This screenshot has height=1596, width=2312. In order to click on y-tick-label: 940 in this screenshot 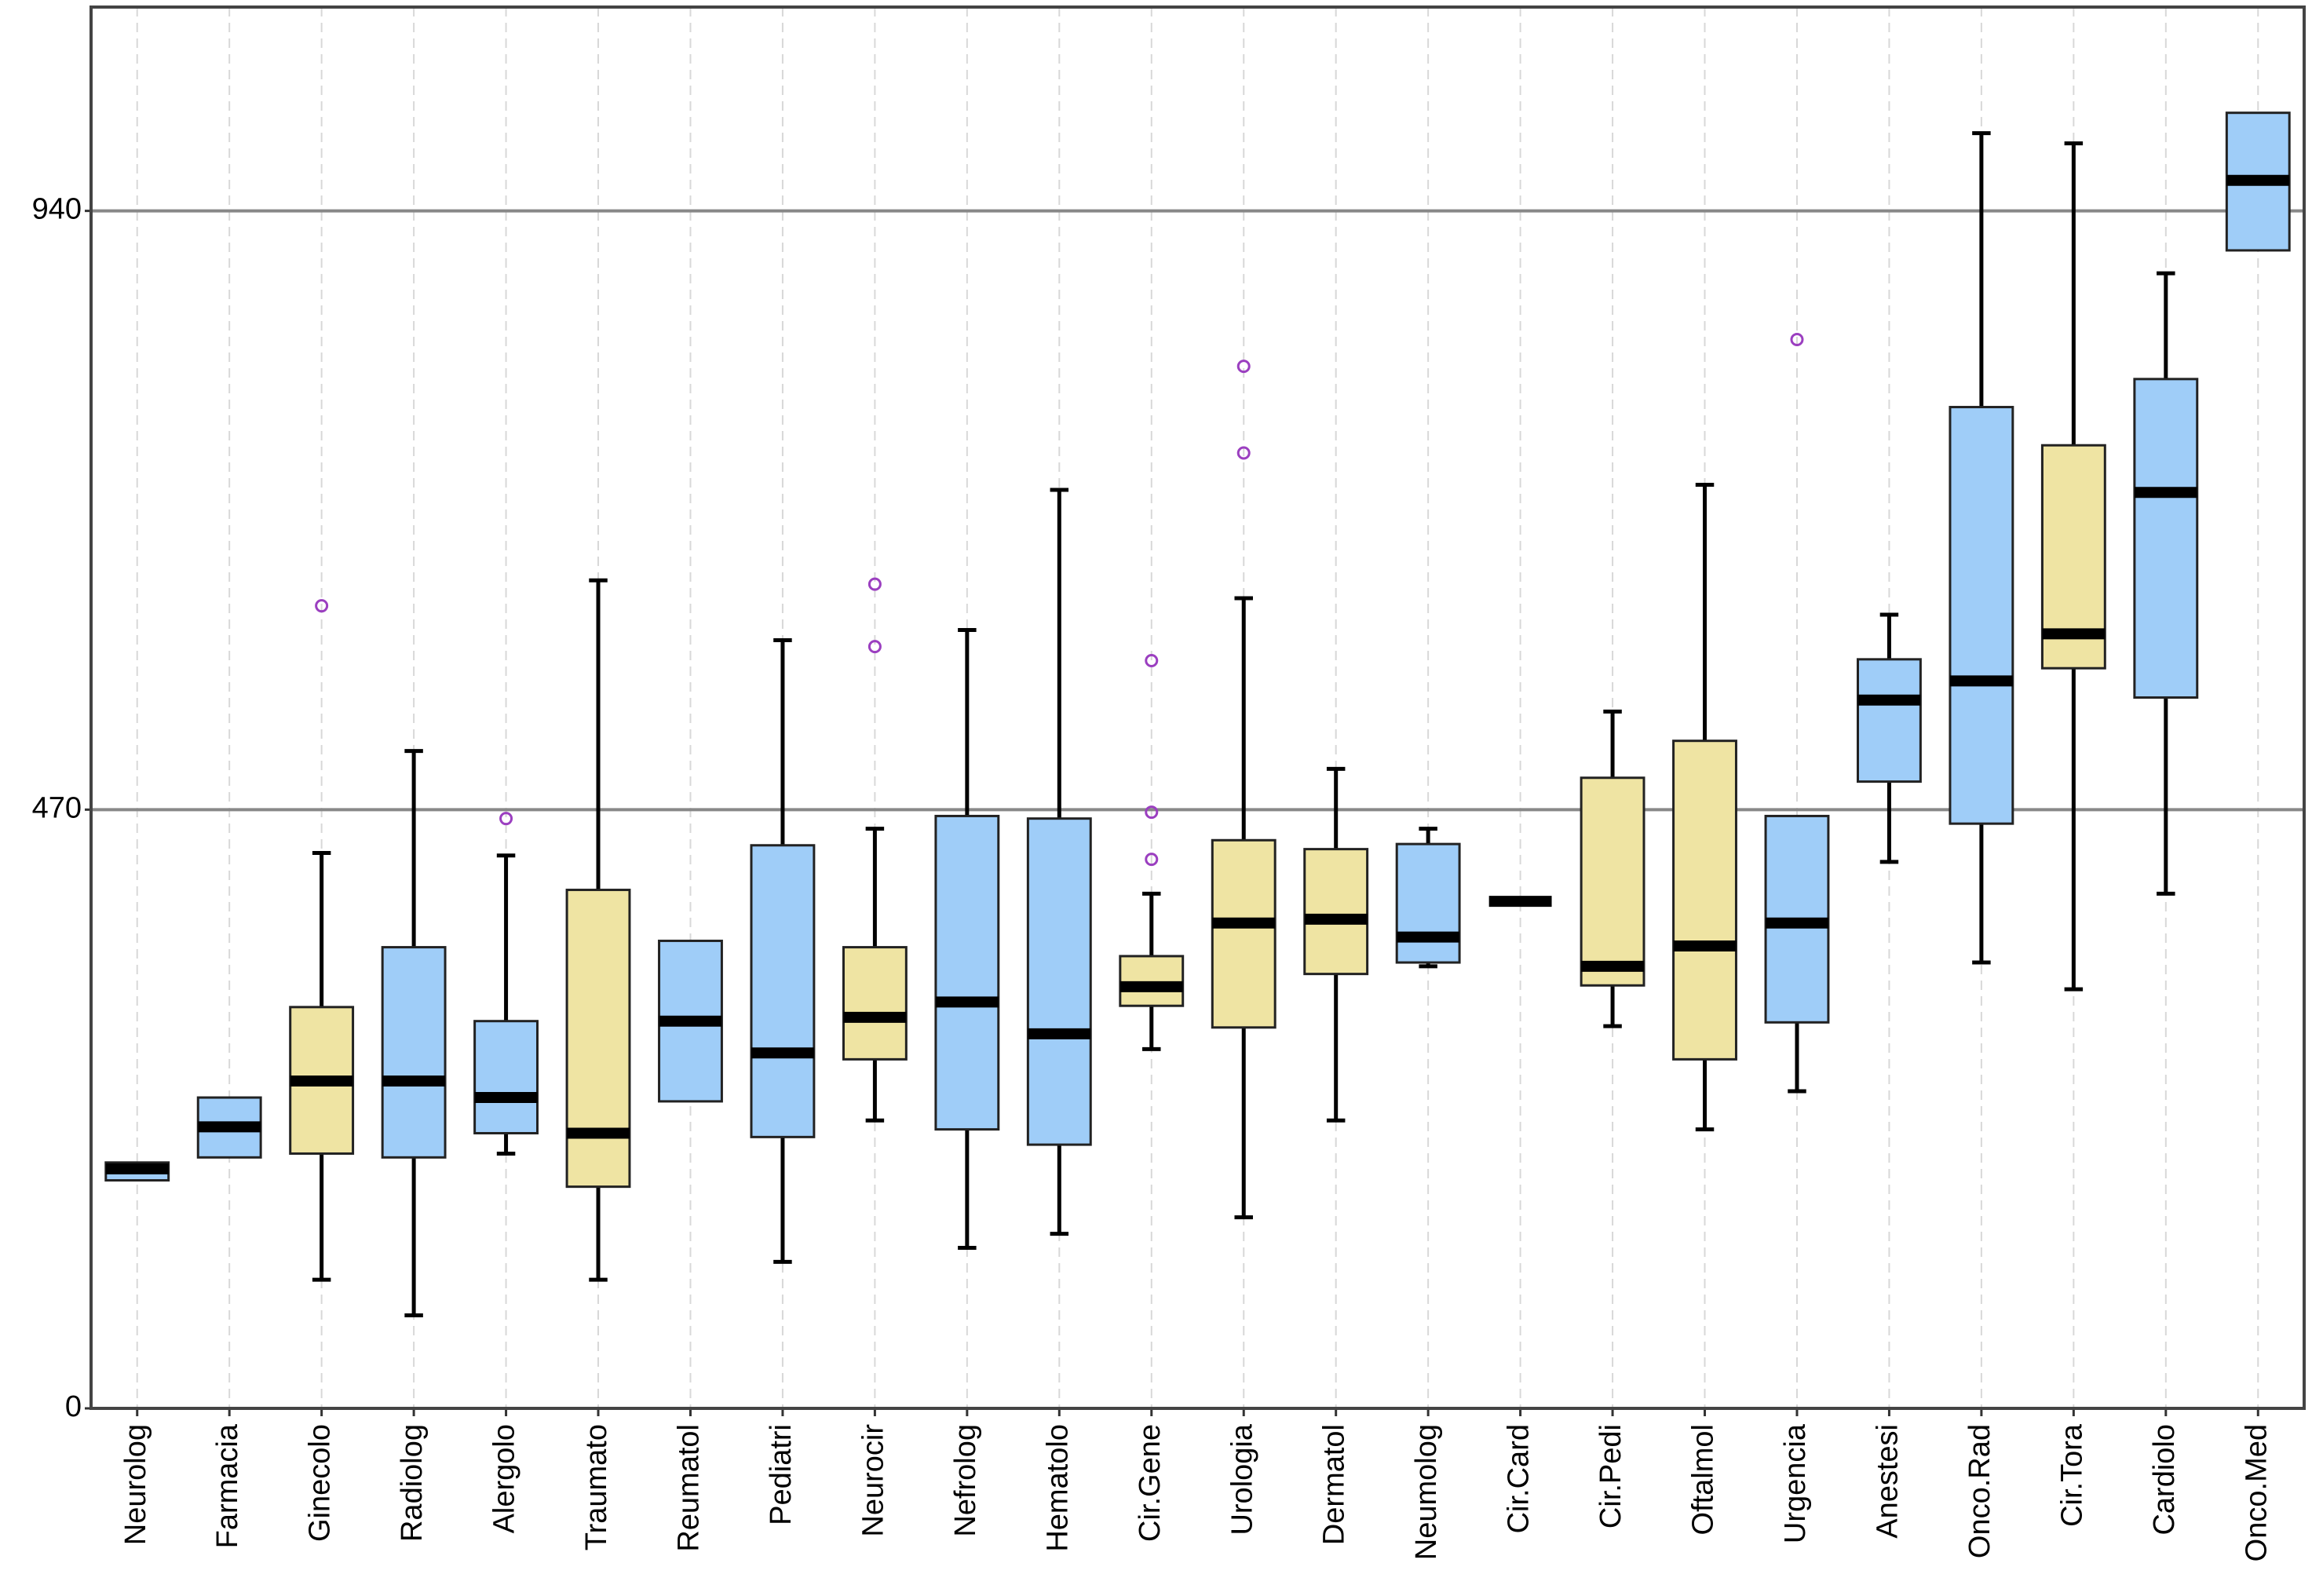, I will do `click(57, 209)`.